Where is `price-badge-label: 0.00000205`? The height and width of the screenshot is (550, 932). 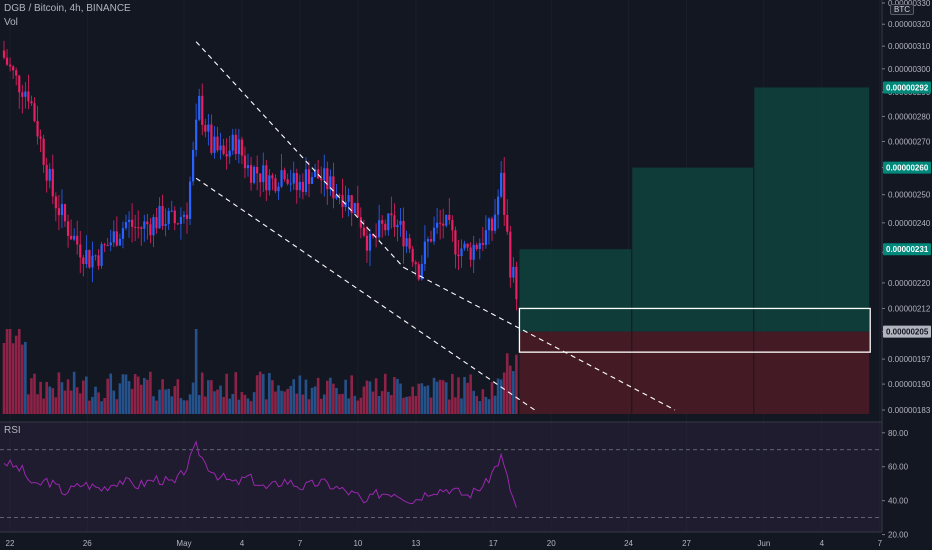
price-badge-label: 0.00000205 is located at coordinates (907, 332).